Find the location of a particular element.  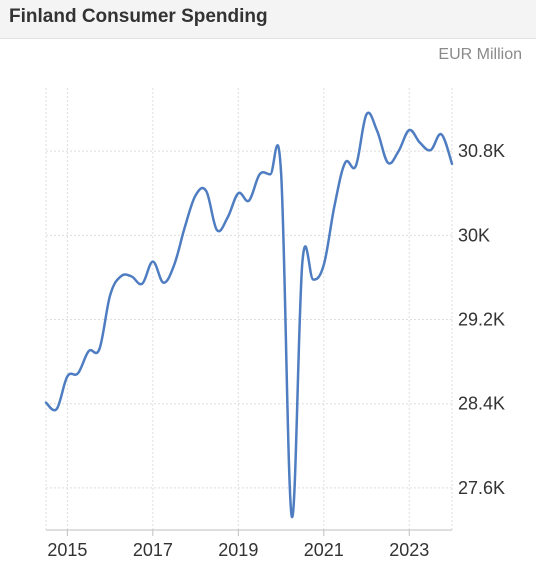

x-tick-label: 2023 is located at coordinates (409, 550).